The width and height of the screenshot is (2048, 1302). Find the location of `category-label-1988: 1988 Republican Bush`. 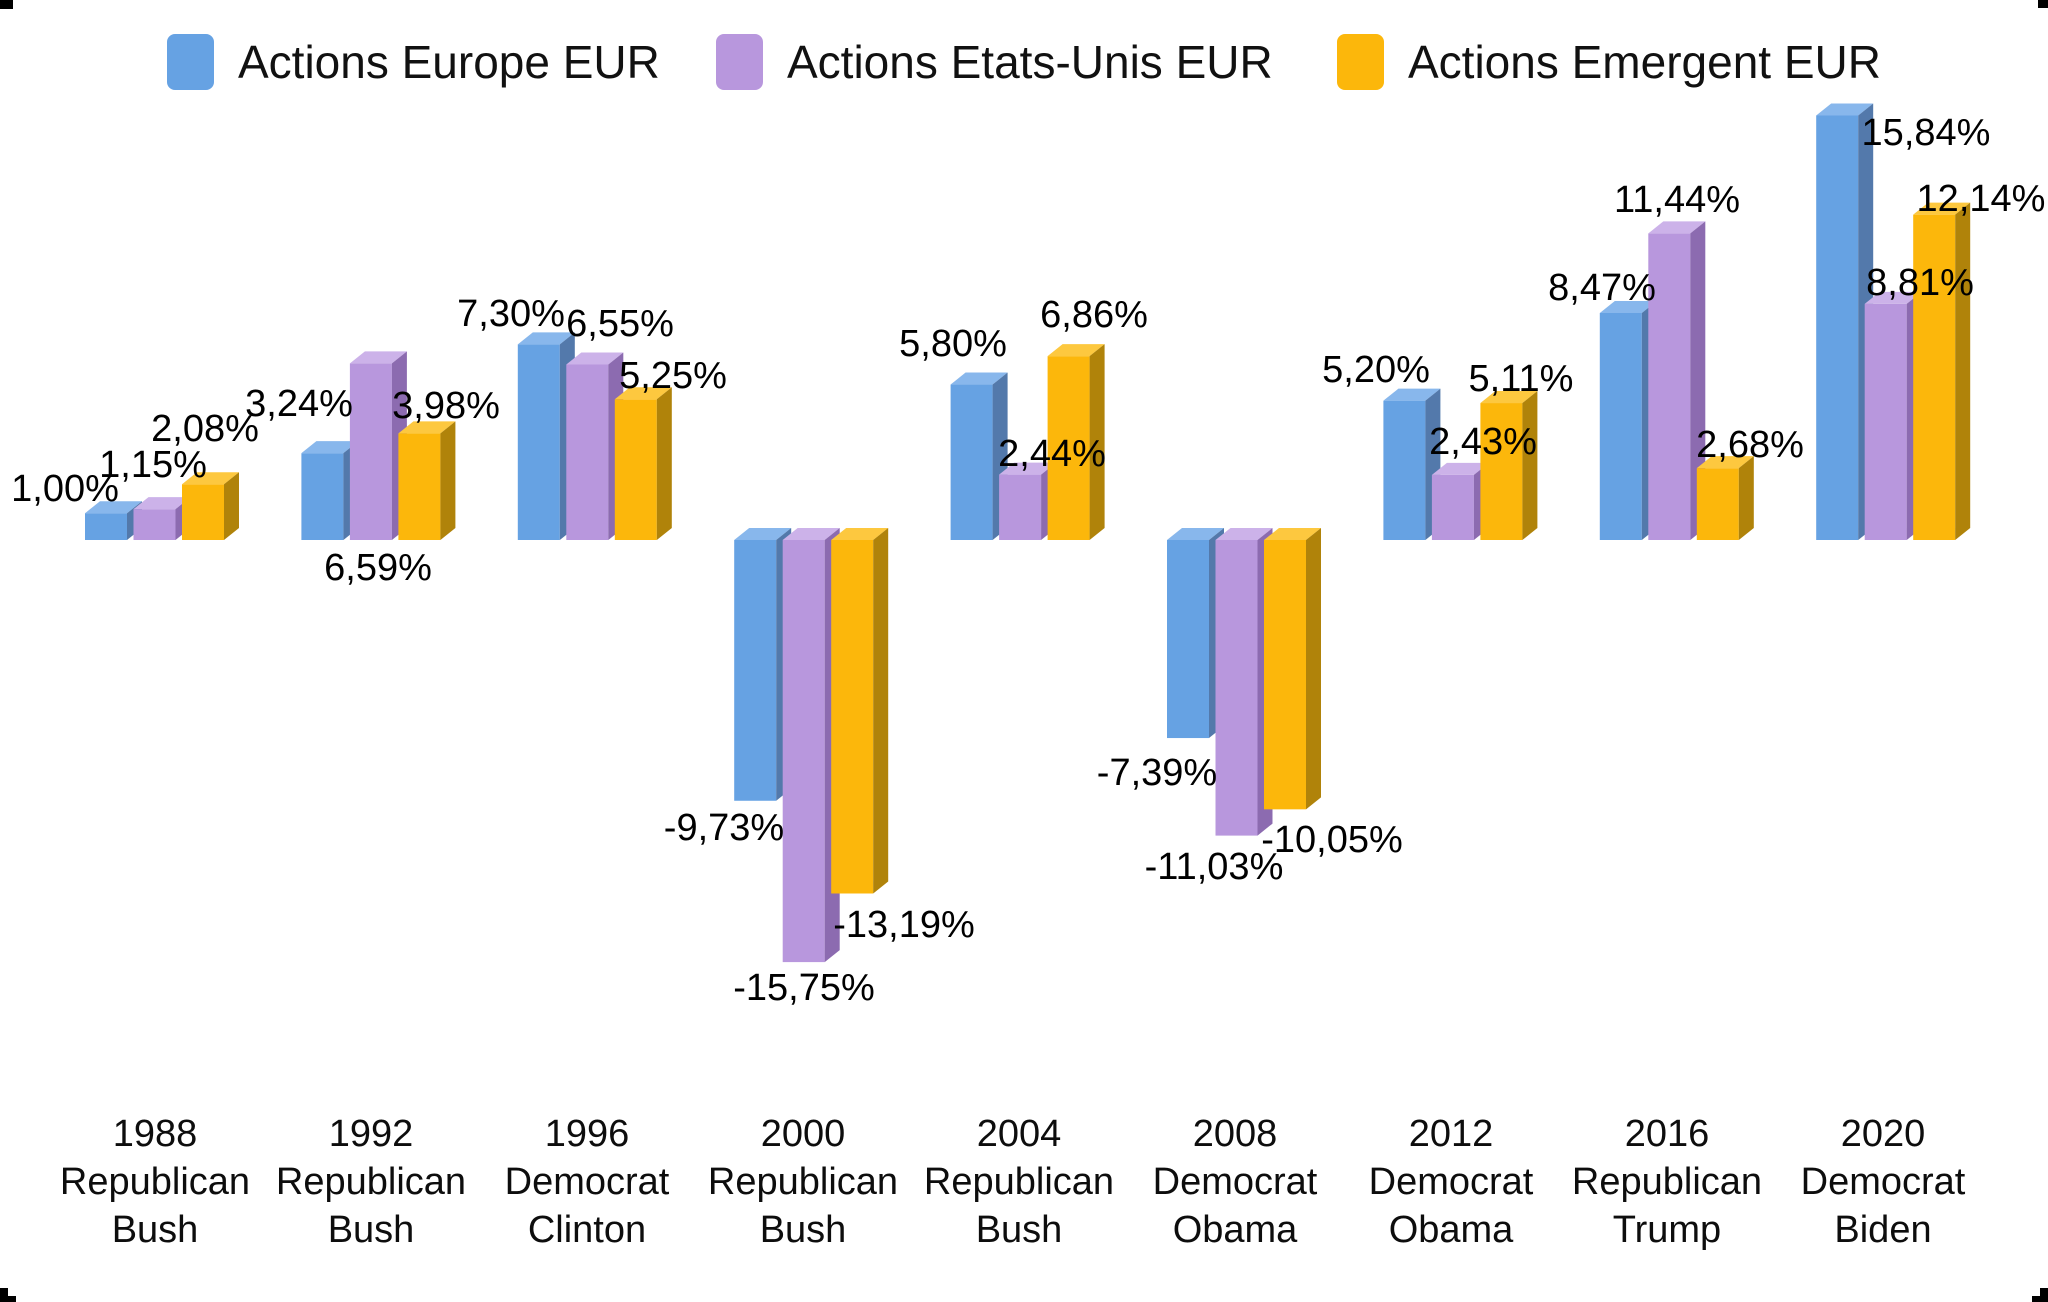

category-label-1988: 1988 Republican Bush is located at coordinates (155, 1182).